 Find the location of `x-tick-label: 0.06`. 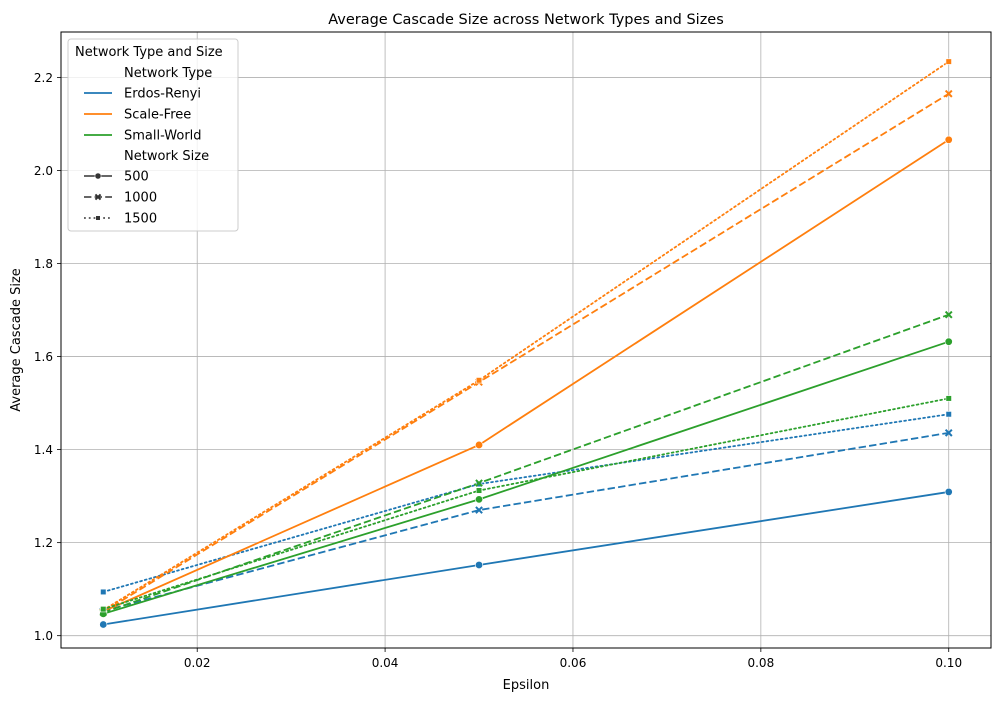

x-tick-label: 0.06 is located at coordinates (573, 663).